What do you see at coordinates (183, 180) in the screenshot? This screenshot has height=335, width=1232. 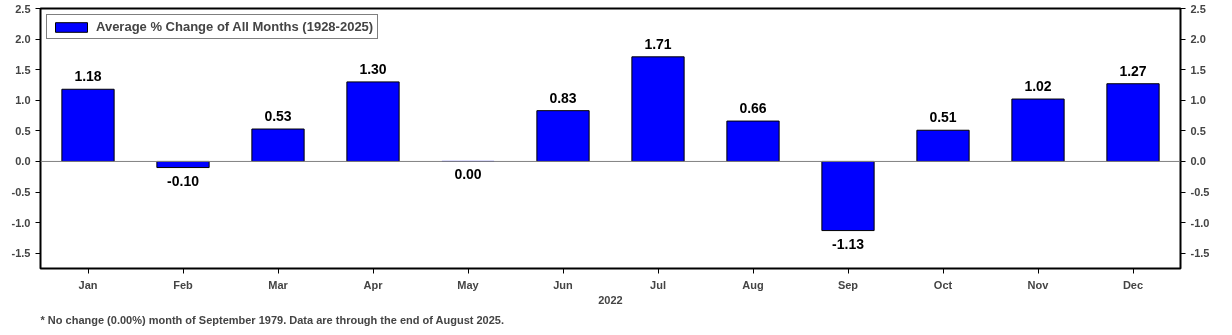 I see `data-label: -0.10` at bounding box center [183, 180].